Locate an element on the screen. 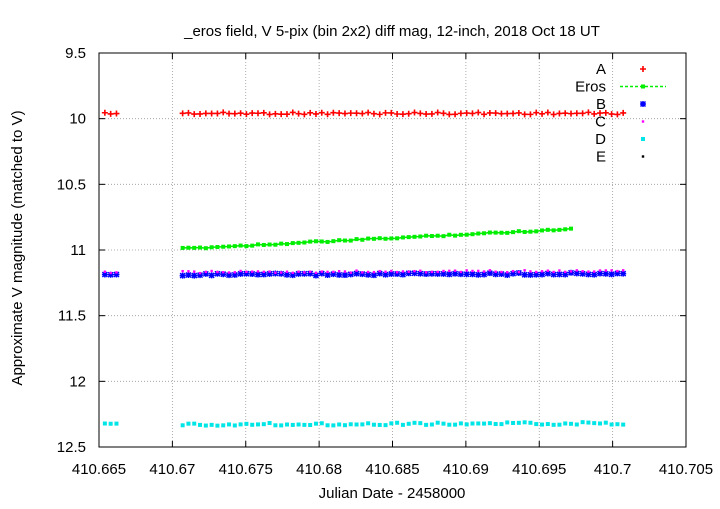  y-tick-label: 10.5 is located at coordinates (71, 184).